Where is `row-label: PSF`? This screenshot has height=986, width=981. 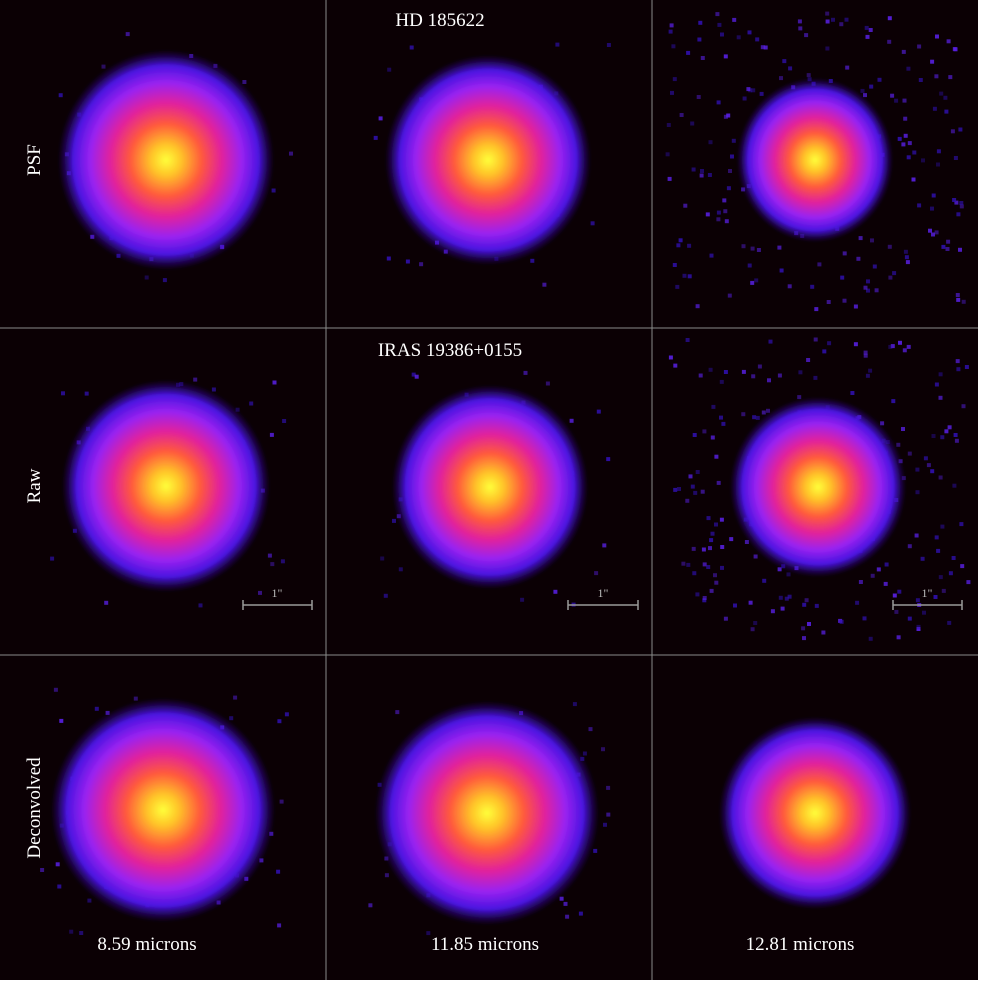 row-label: PSF is located at coordinates (34, 160).